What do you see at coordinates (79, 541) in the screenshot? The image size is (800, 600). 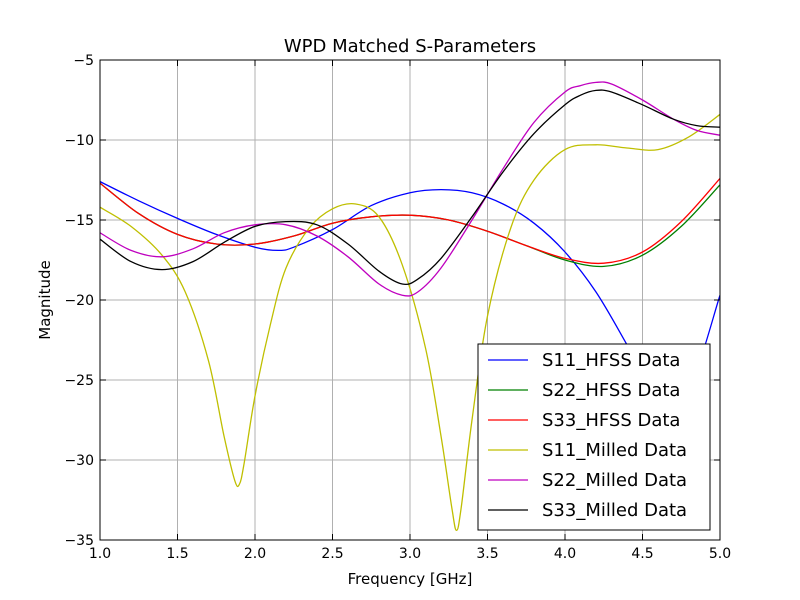 I see `y-tick-label: −35` at bounding box center [79, 541].